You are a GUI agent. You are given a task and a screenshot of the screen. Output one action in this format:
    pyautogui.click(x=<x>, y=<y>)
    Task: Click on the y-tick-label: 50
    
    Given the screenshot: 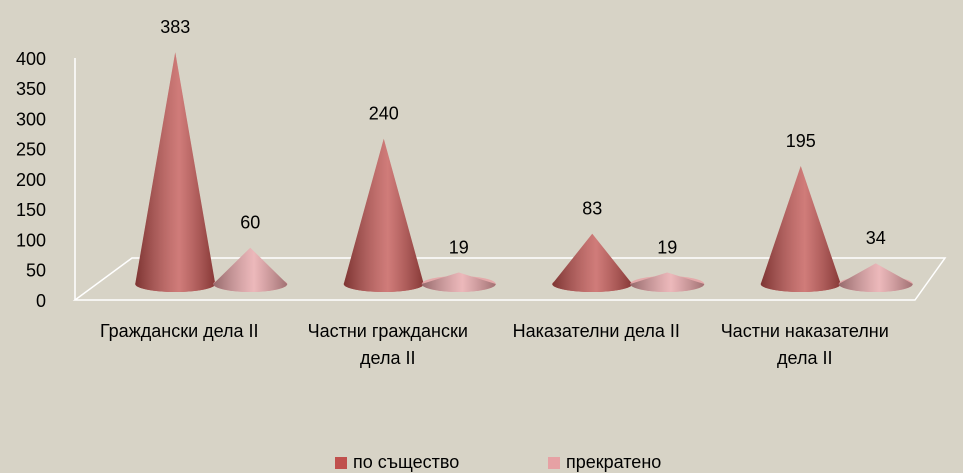 What is the action you would take?
    pyautogui.click(x=36, y=271)
    